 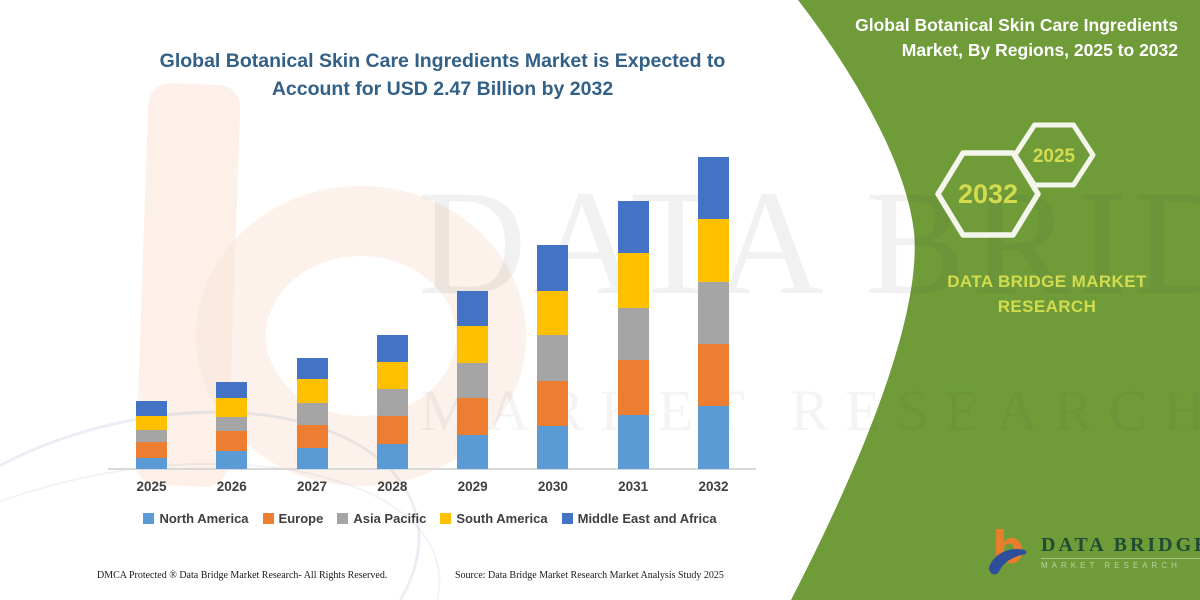 I want to click on bar-2026, so click(x=232, y=425).